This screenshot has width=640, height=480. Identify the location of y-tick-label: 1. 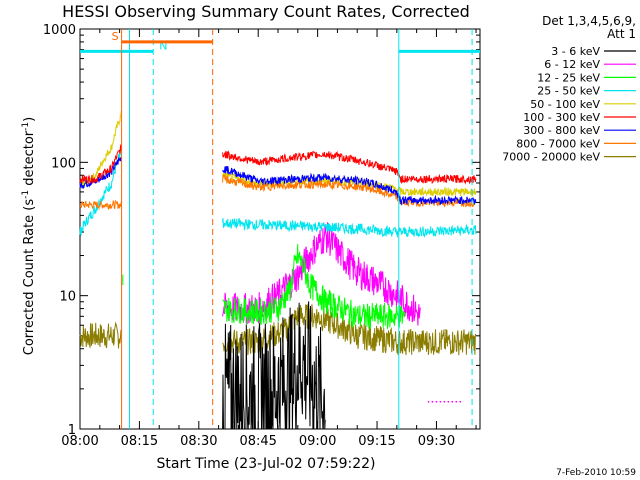
(72, 430).